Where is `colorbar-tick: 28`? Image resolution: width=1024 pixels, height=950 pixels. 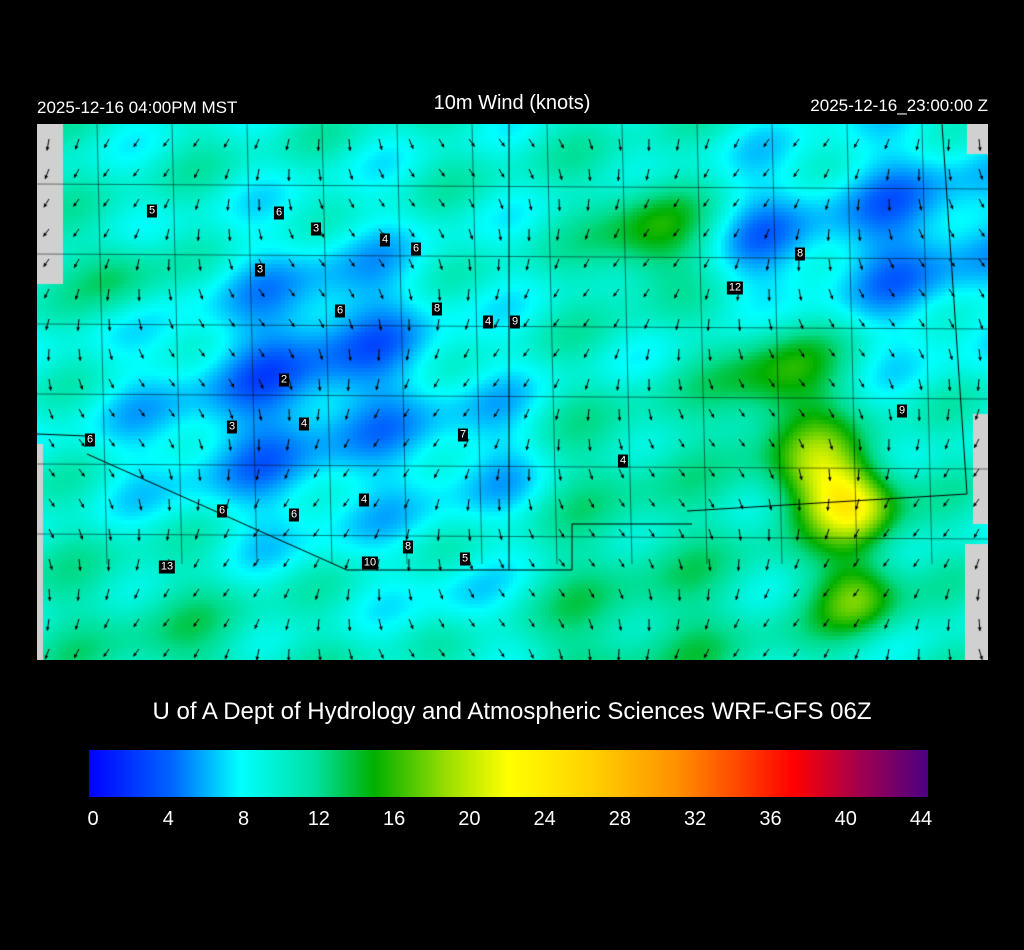
colorbar-tick: 28 is located at coordinates (620, 819).